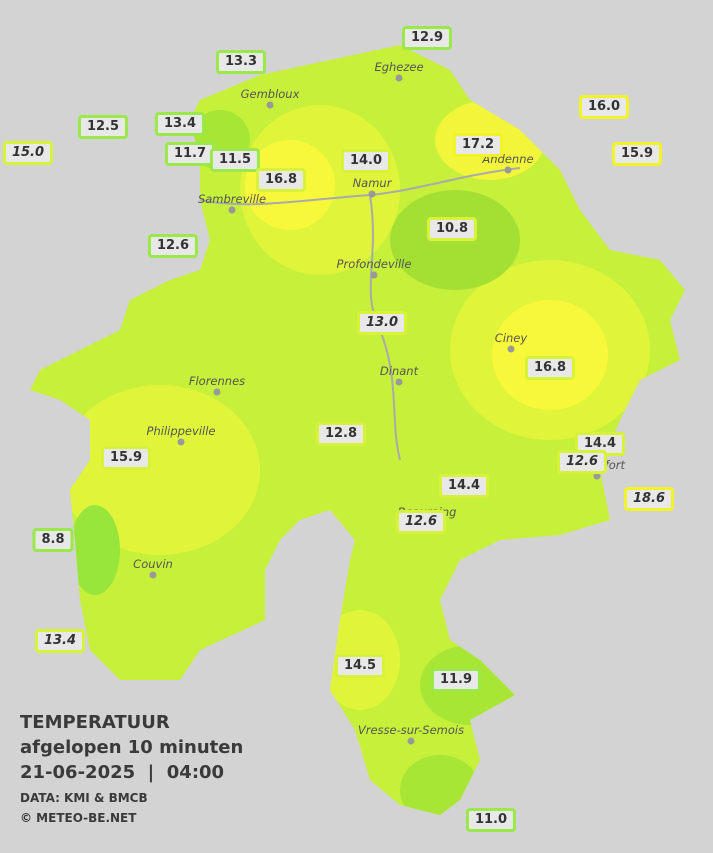 The width and height of the screenshot is (713, 853). What do you see at coordinates (122, 772) in the screenshot?
I see `datetime: 21-06-2025 | 04:00` at bounding box center [122, 772].